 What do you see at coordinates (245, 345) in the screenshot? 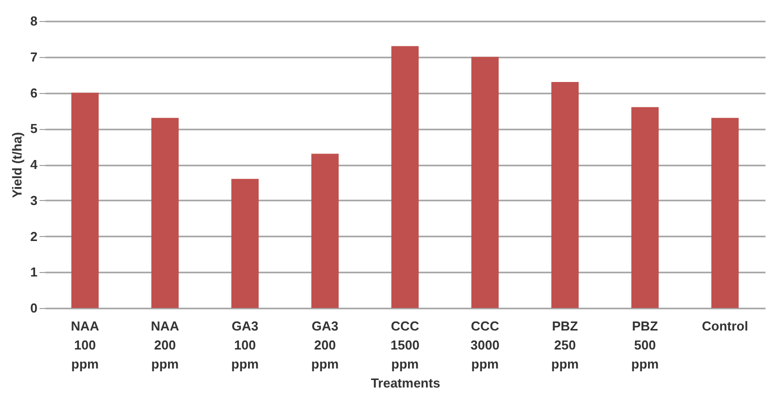
I see `x-tick-label: GA3 100 ppm` at bounding box center [245, 345].